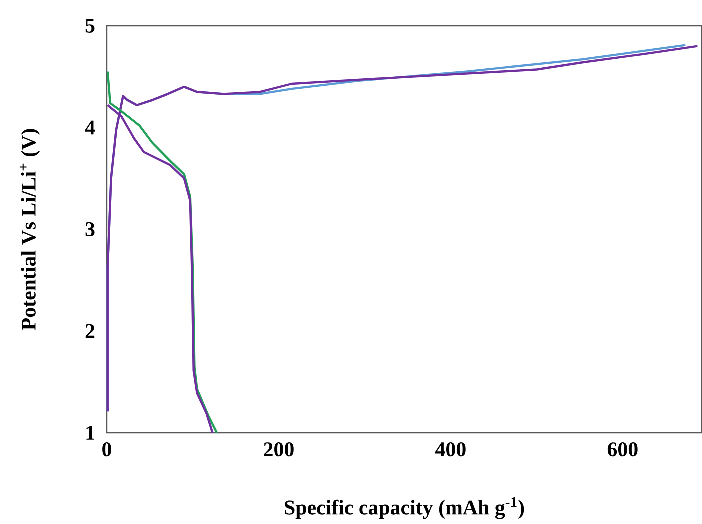  Describe the element at coordinates (30, 229) in the screenshot. I see `y-axis-title: Potential Vs Li/Li$^{+}$ (V)` at that location.